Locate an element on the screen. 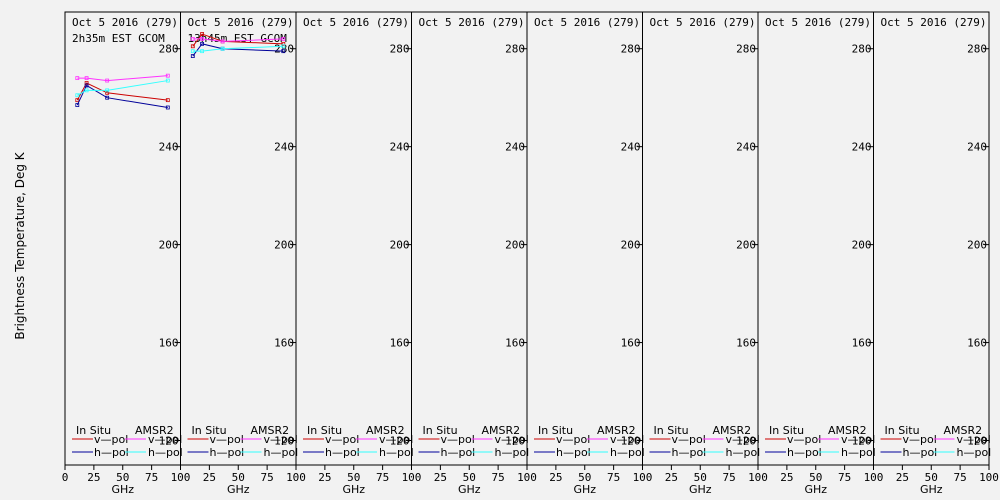 The width and height of the screenshot is (1000, 500). y-tick-label: 160 is located at coordinates (284, 343).